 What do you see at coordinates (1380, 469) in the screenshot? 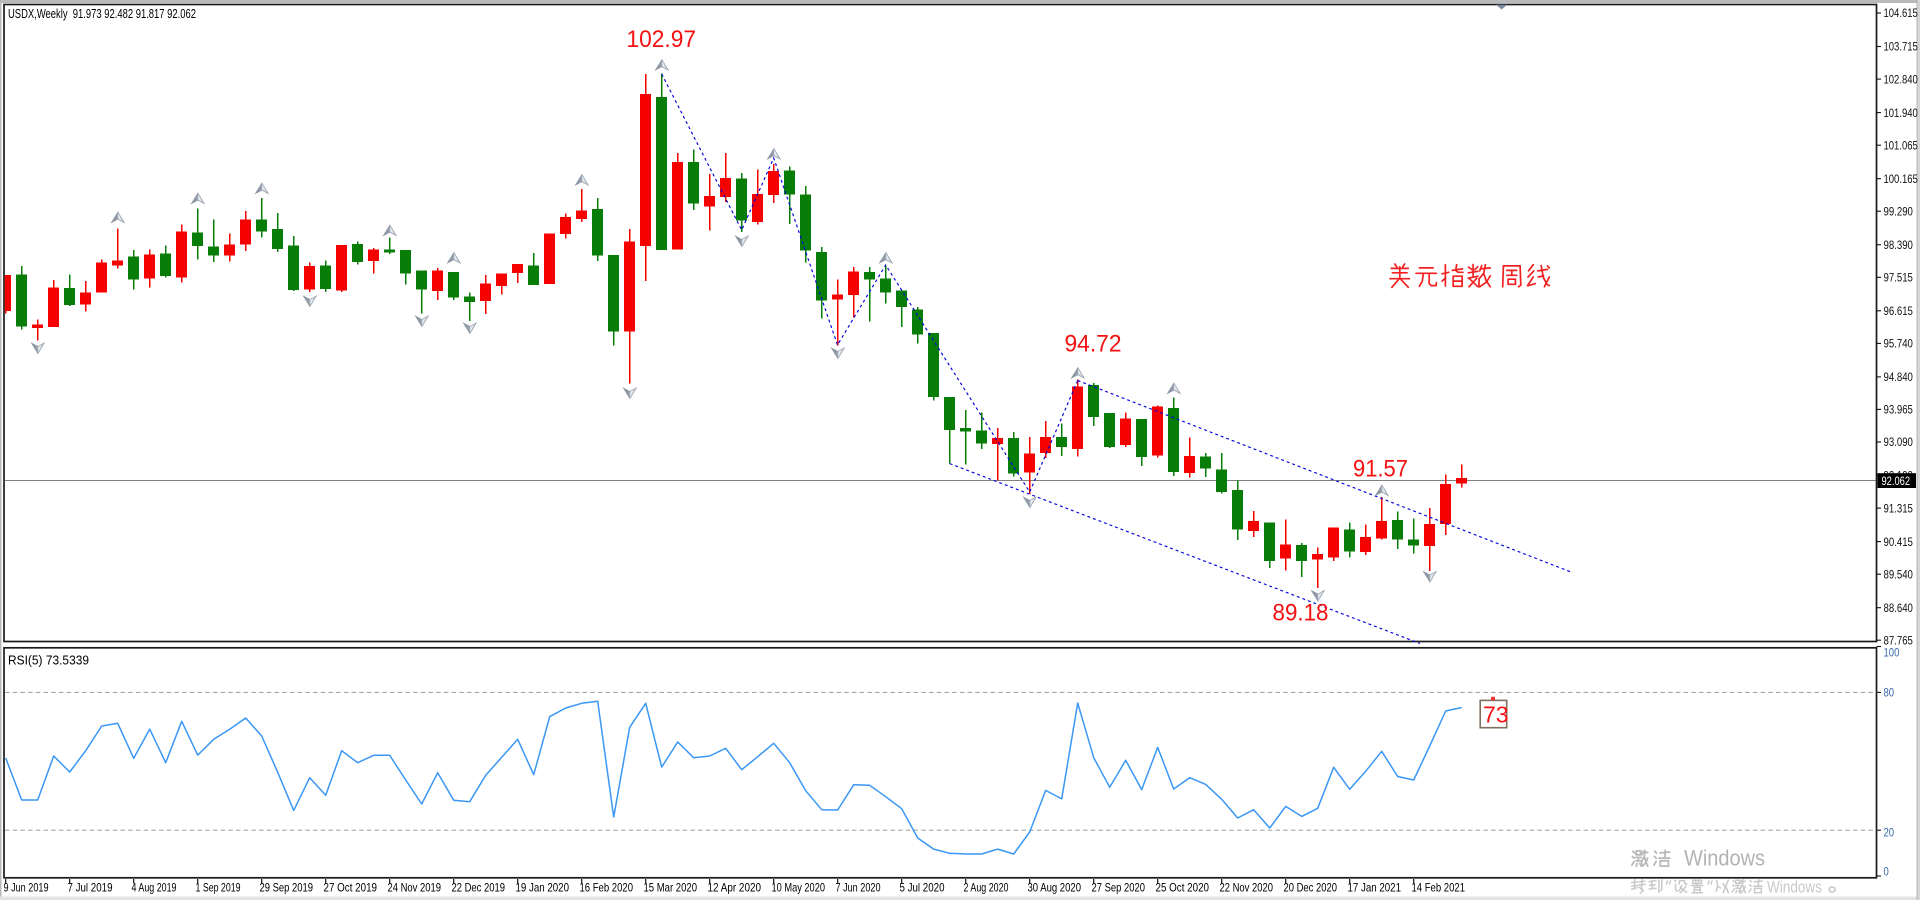
I see `svg-text: 91.57` at bounding box center [1380, 469].